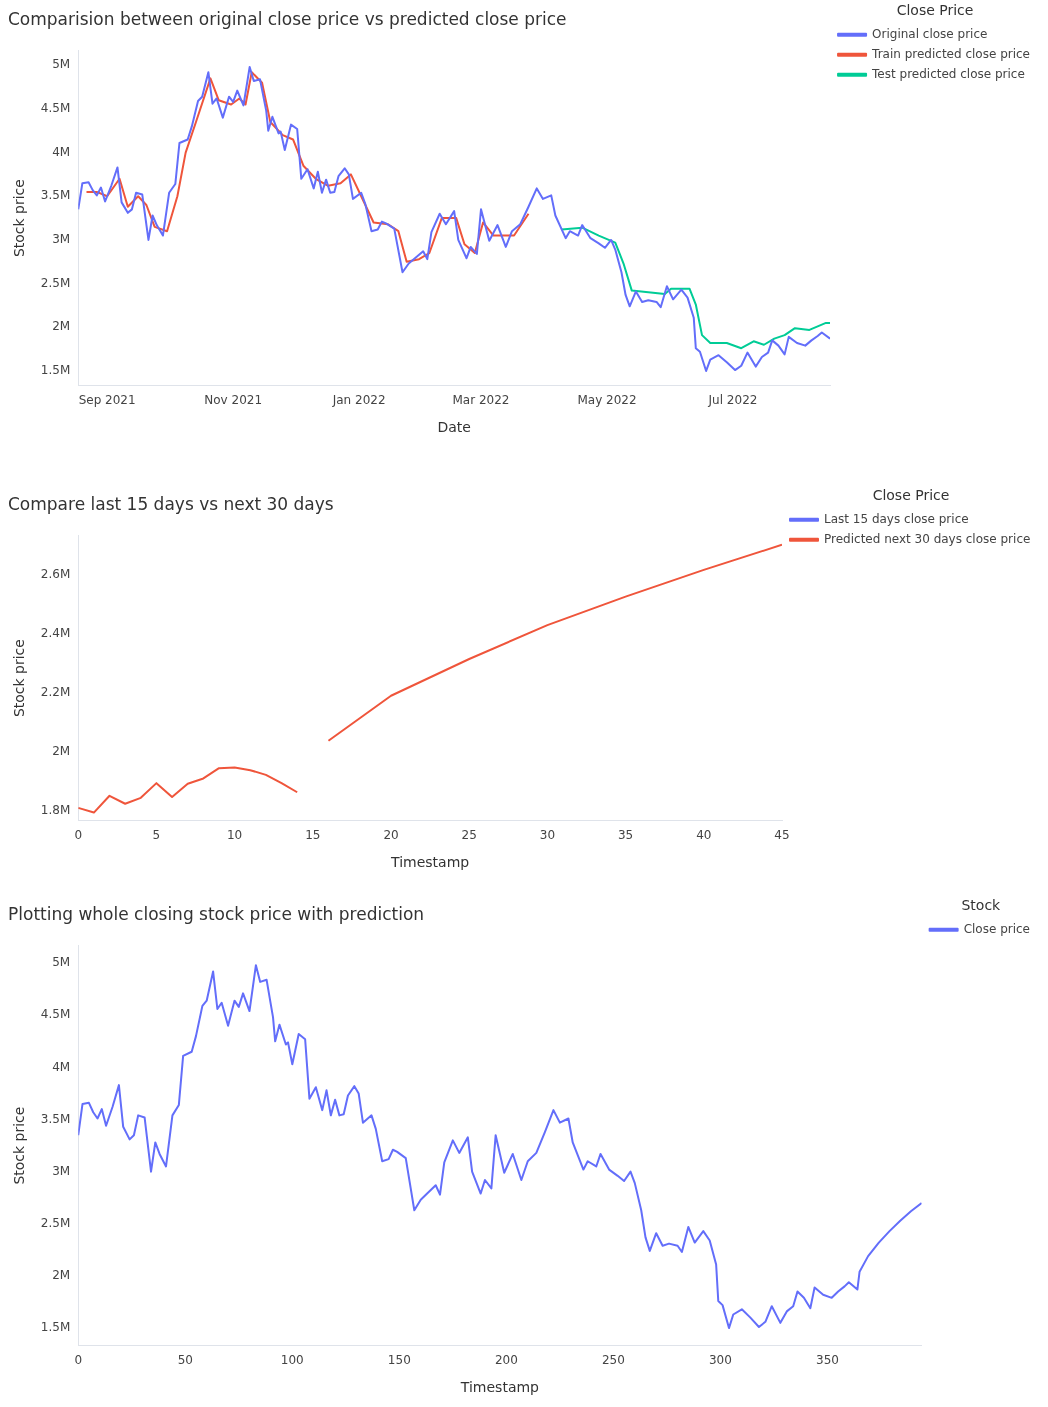 The image size is (1048, 1407). I want to click on y-tick-label: 1.8M, so click(55, 809).